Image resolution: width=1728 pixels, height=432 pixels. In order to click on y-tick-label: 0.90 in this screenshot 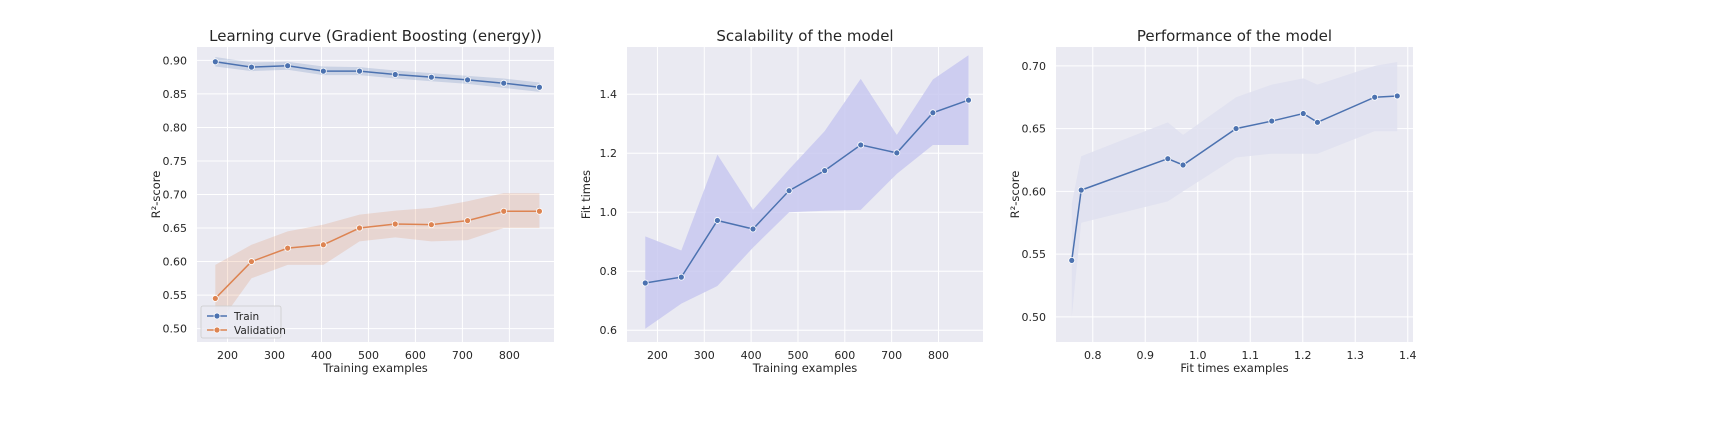, I will do `click(175, 60)`.